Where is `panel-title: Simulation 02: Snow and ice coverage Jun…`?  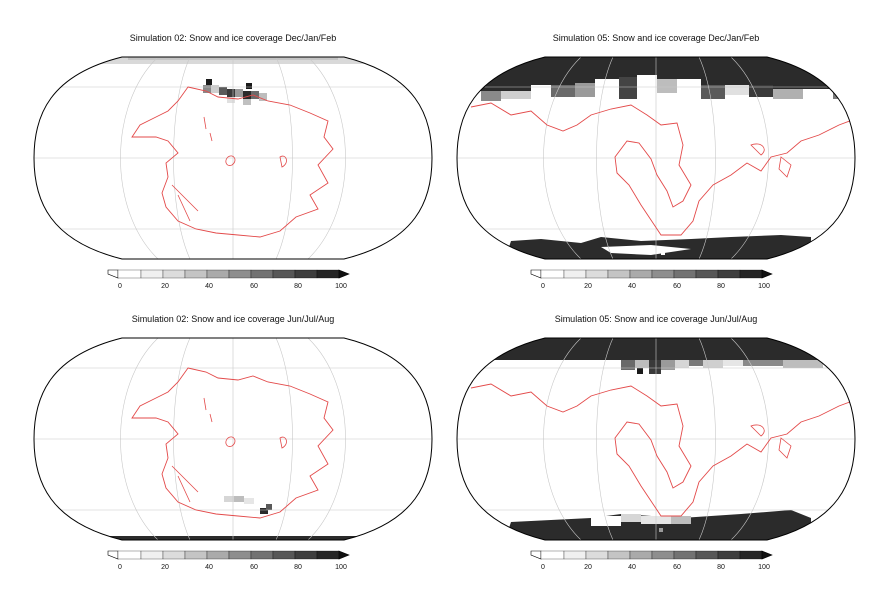 panel-title: Simulation 02: Snow and ice coverage Jun… is located at coordinates (233, 319).